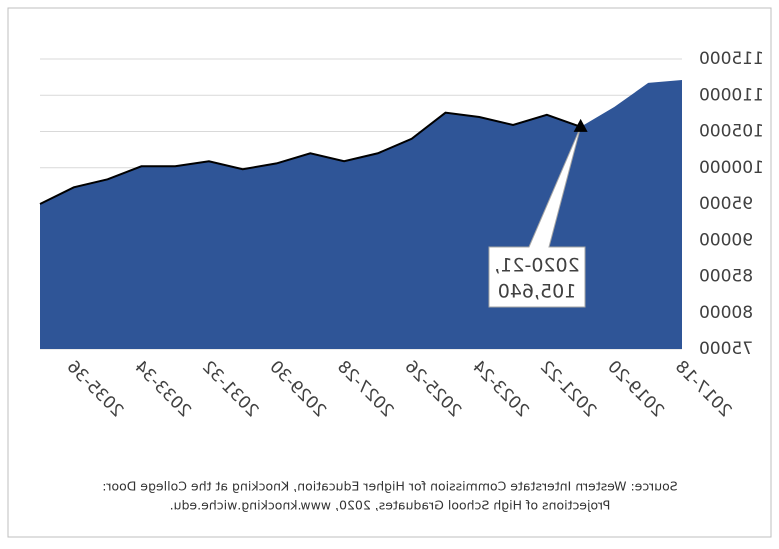 Image resolution: width=779 pixels, height=549 pixels. I want to click on y-tick-label: 85000, so click(726, 277).